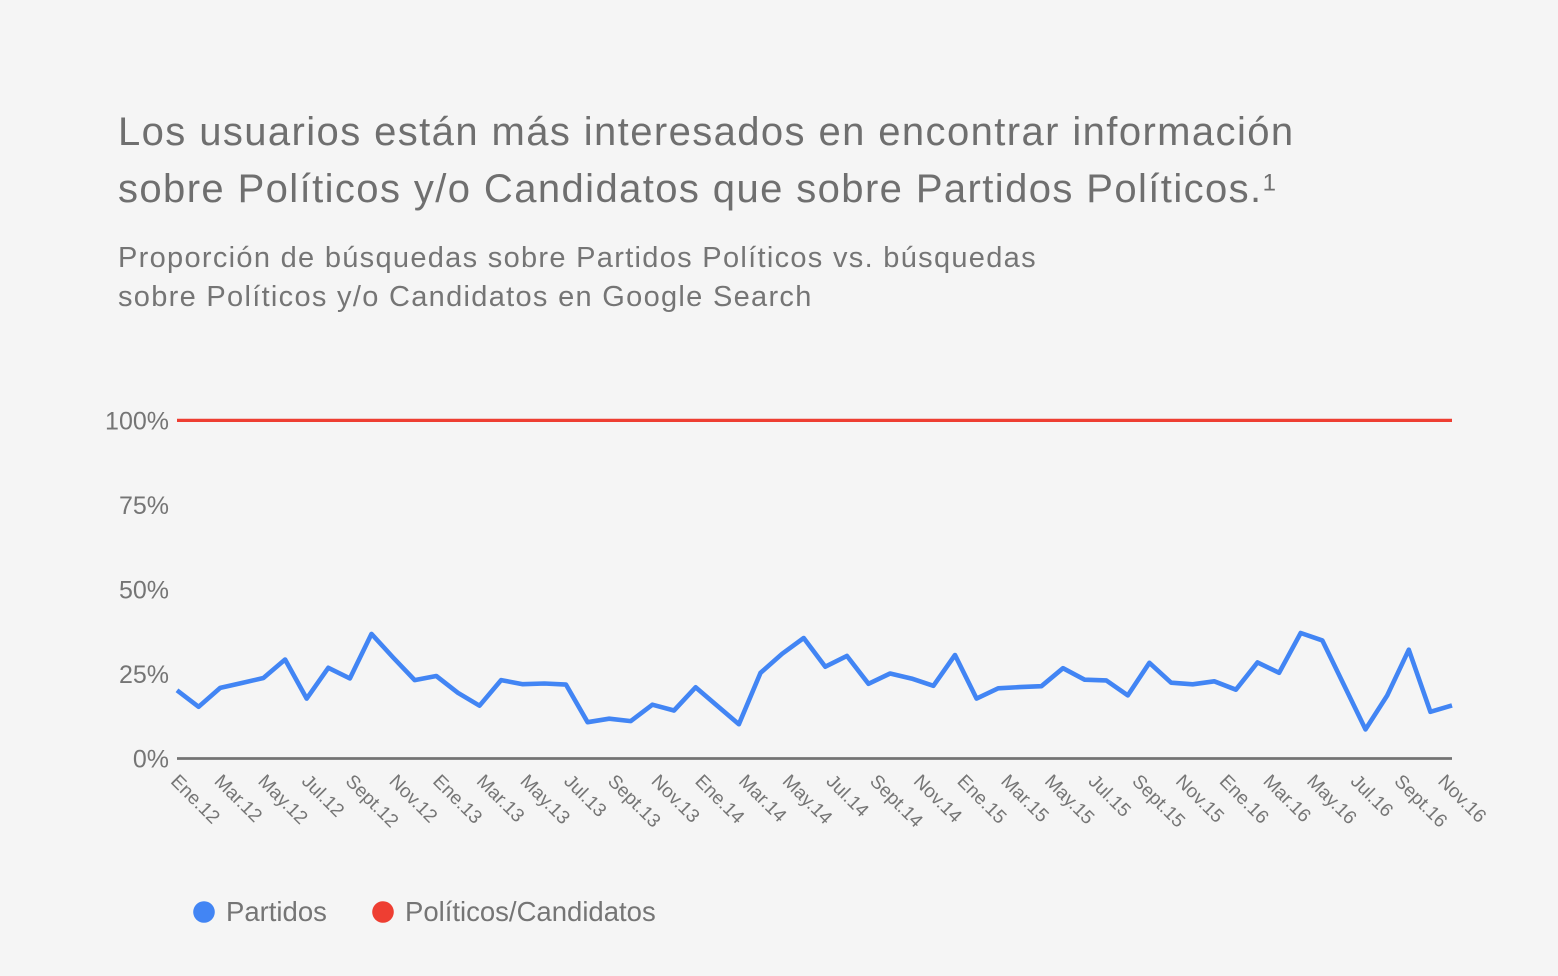  Describe the element at coordinates (144, 591) in the screenshot. I see `svg-text: 50%` at that location.